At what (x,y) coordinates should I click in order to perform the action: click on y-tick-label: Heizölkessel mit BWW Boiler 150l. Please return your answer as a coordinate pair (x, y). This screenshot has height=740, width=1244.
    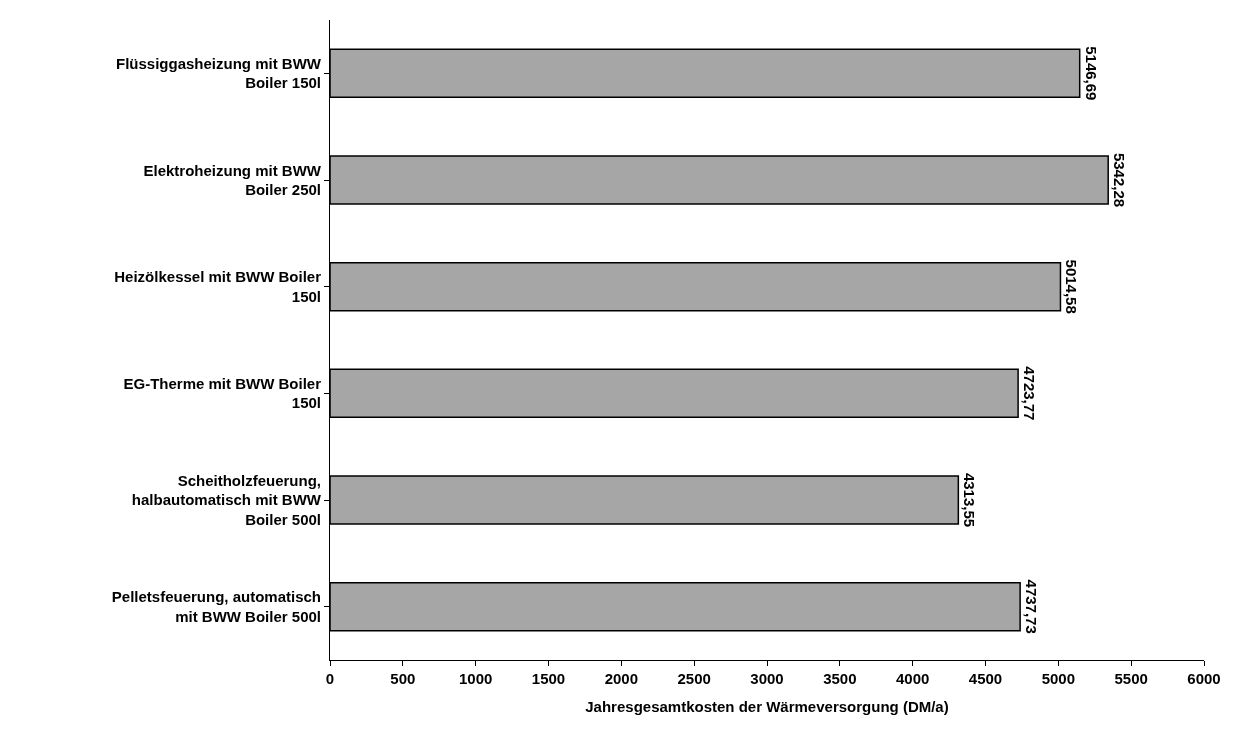
    Looking at the image, I should click on (218, 286).